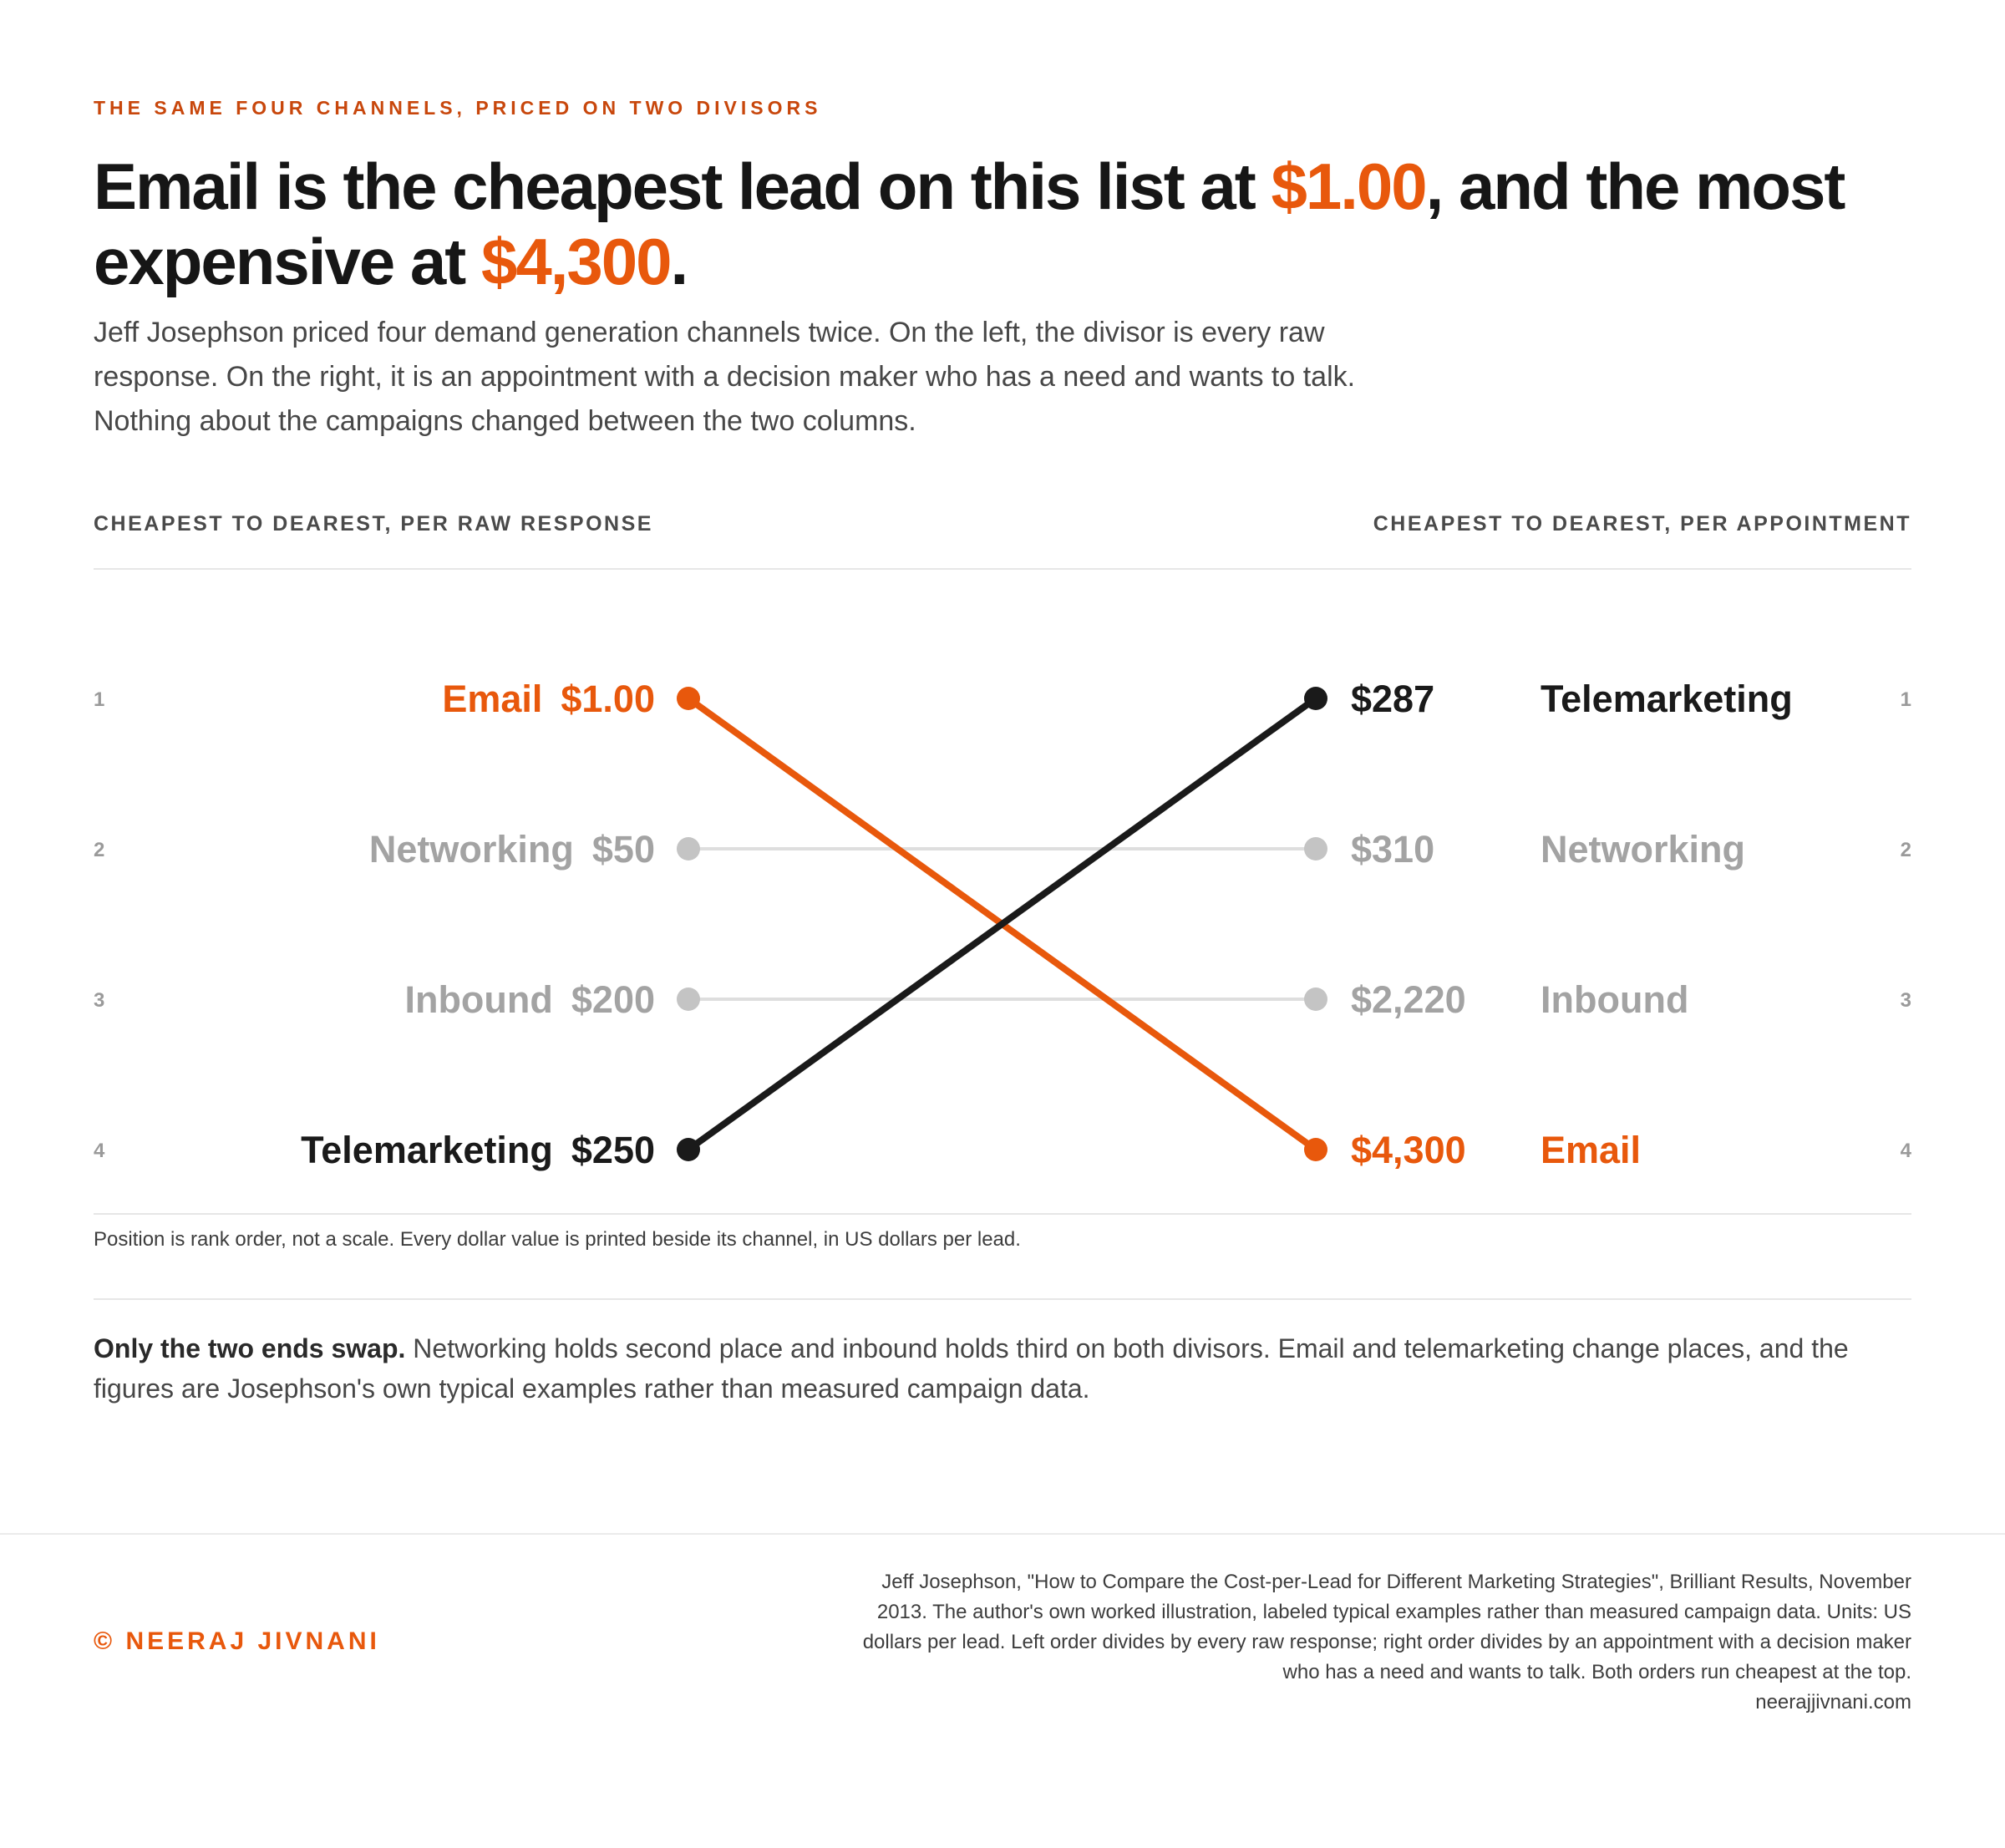  Describe the element at coordinates (689, 698) in the screenshot. I see `dot-left-email` at that location.